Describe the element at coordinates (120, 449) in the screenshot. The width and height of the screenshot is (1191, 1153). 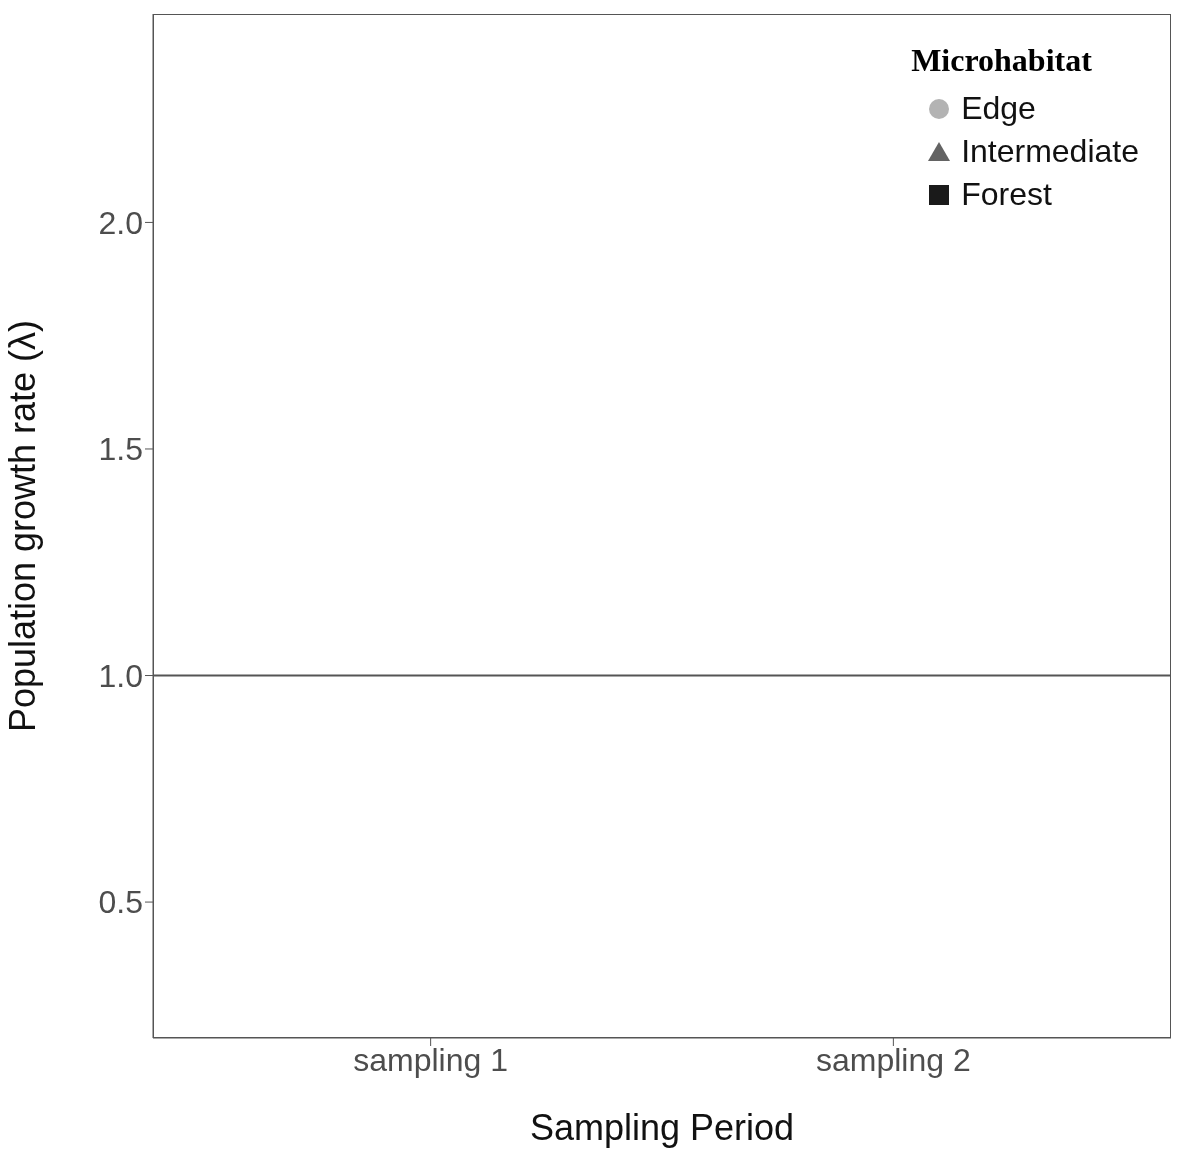
I see `y-tick-label: 1.5` at that location.